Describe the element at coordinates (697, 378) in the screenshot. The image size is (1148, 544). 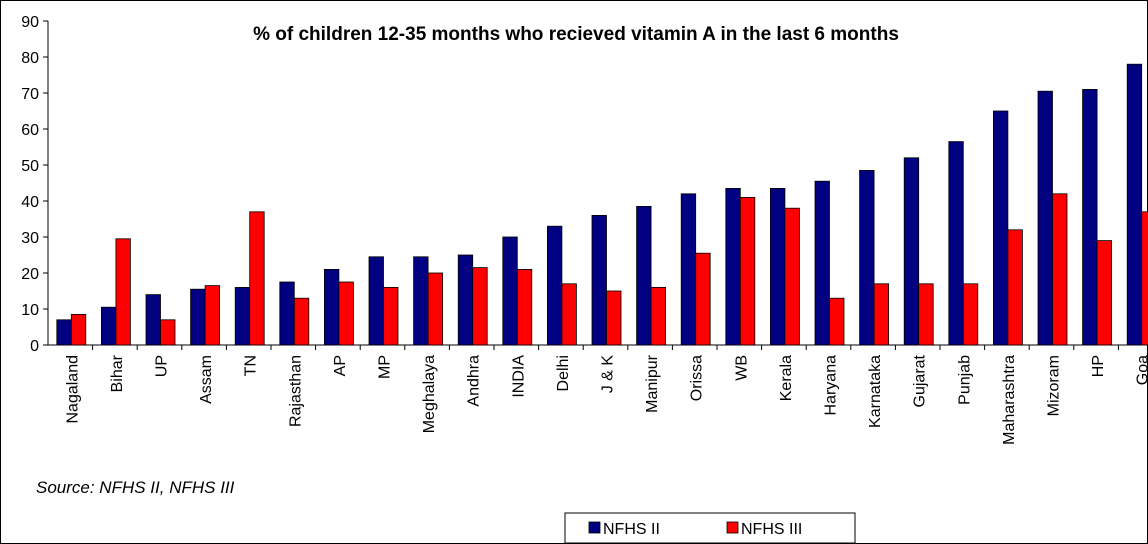
I see `x-tick-label: Orissa` at that location.